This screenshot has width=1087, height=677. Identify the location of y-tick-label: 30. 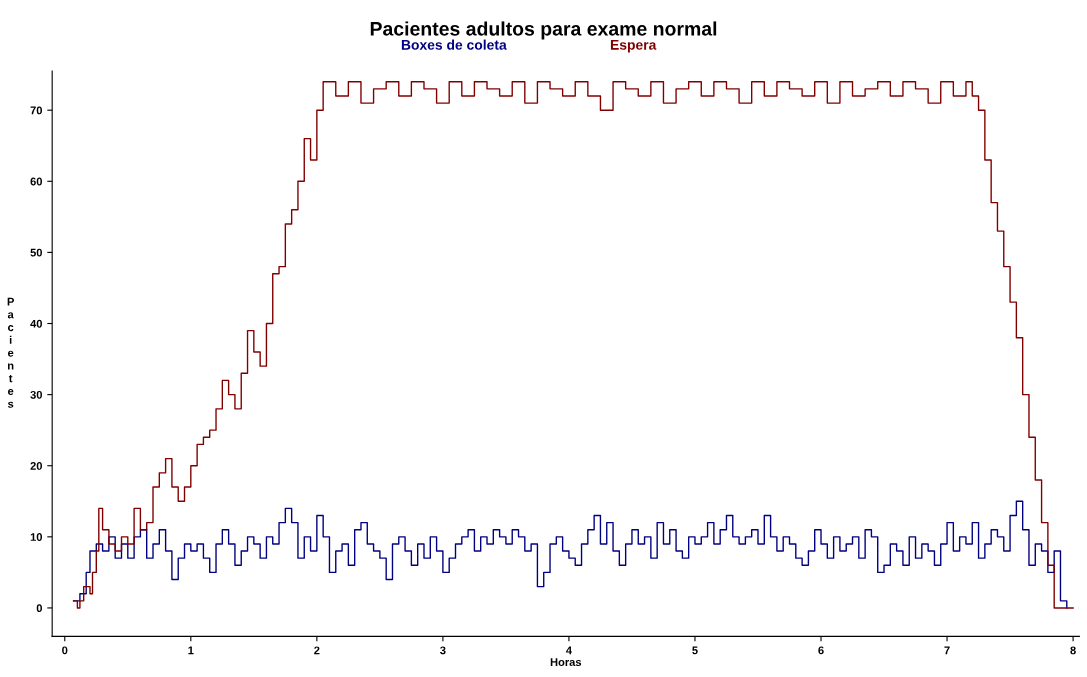
(36, 394).